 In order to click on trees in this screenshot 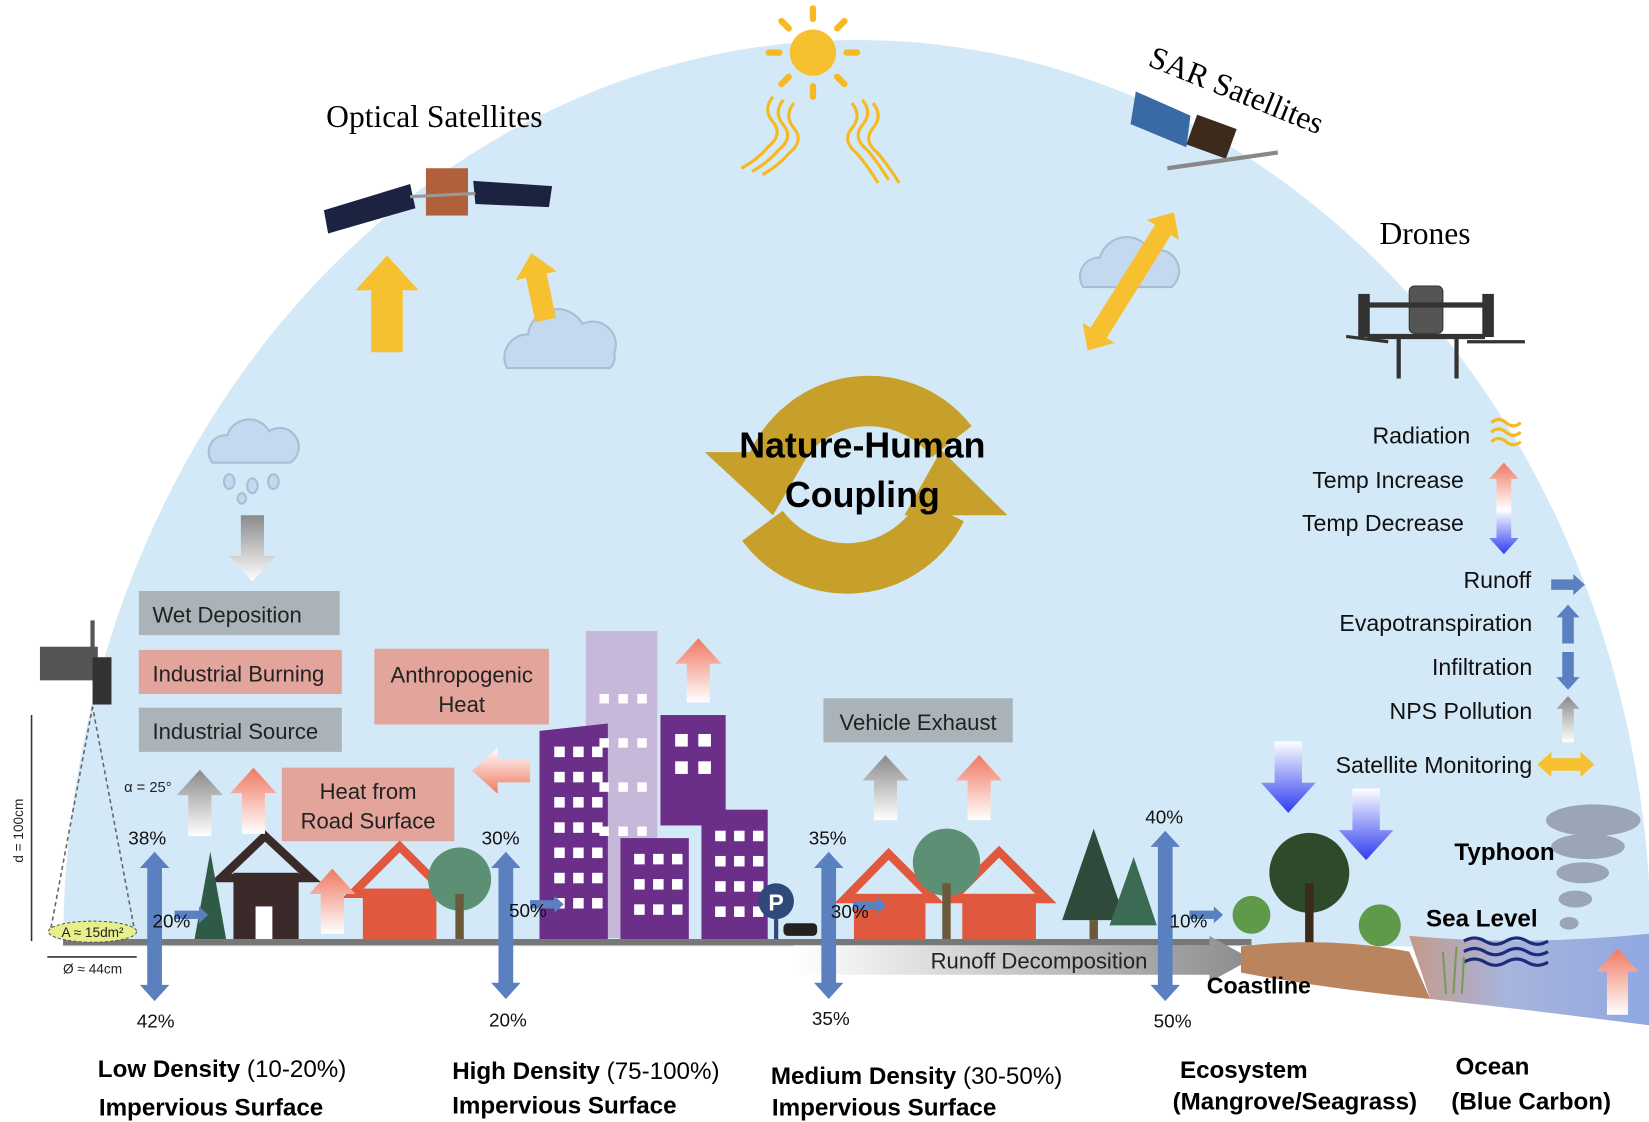, I will do `click(797, 892)`.